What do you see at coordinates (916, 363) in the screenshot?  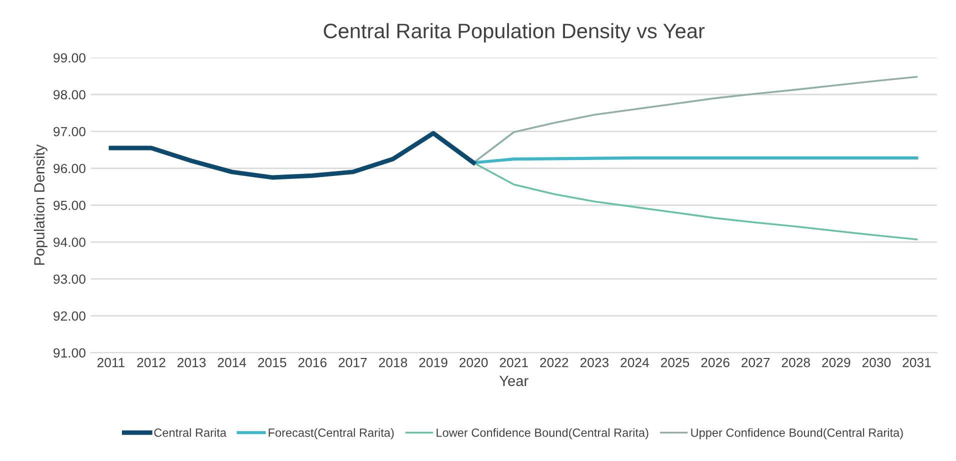 I see `x-tick-label: 2031` at bounding box center [916, 363].